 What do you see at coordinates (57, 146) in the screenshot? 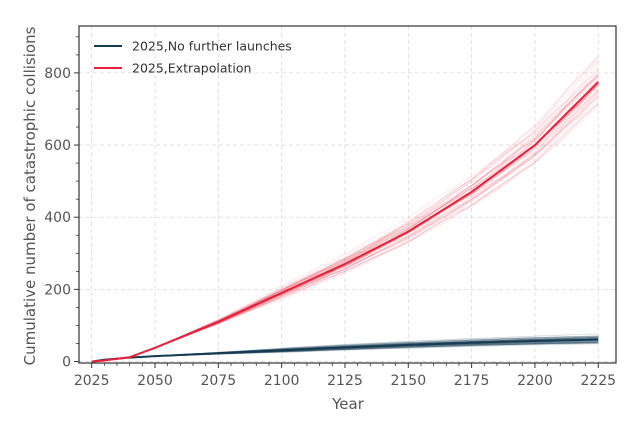
I see `y-tick-label: 600` at bounding box center [57, 146].